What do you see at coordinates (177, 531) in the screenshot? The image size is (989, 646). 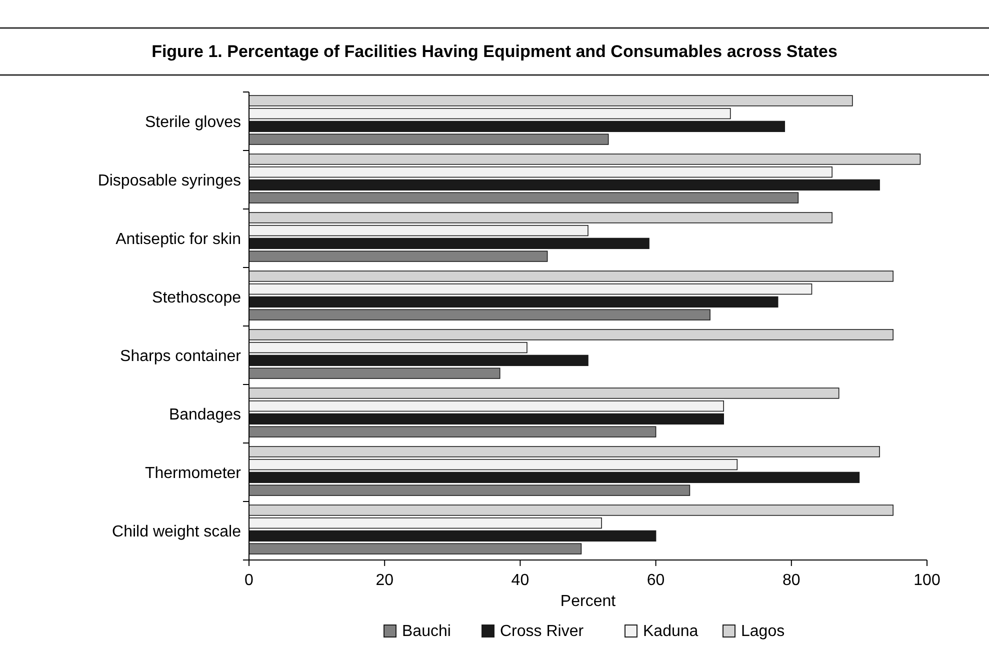 I see `y-tick-label: Child weight scale` at bounding box center [177, 531].